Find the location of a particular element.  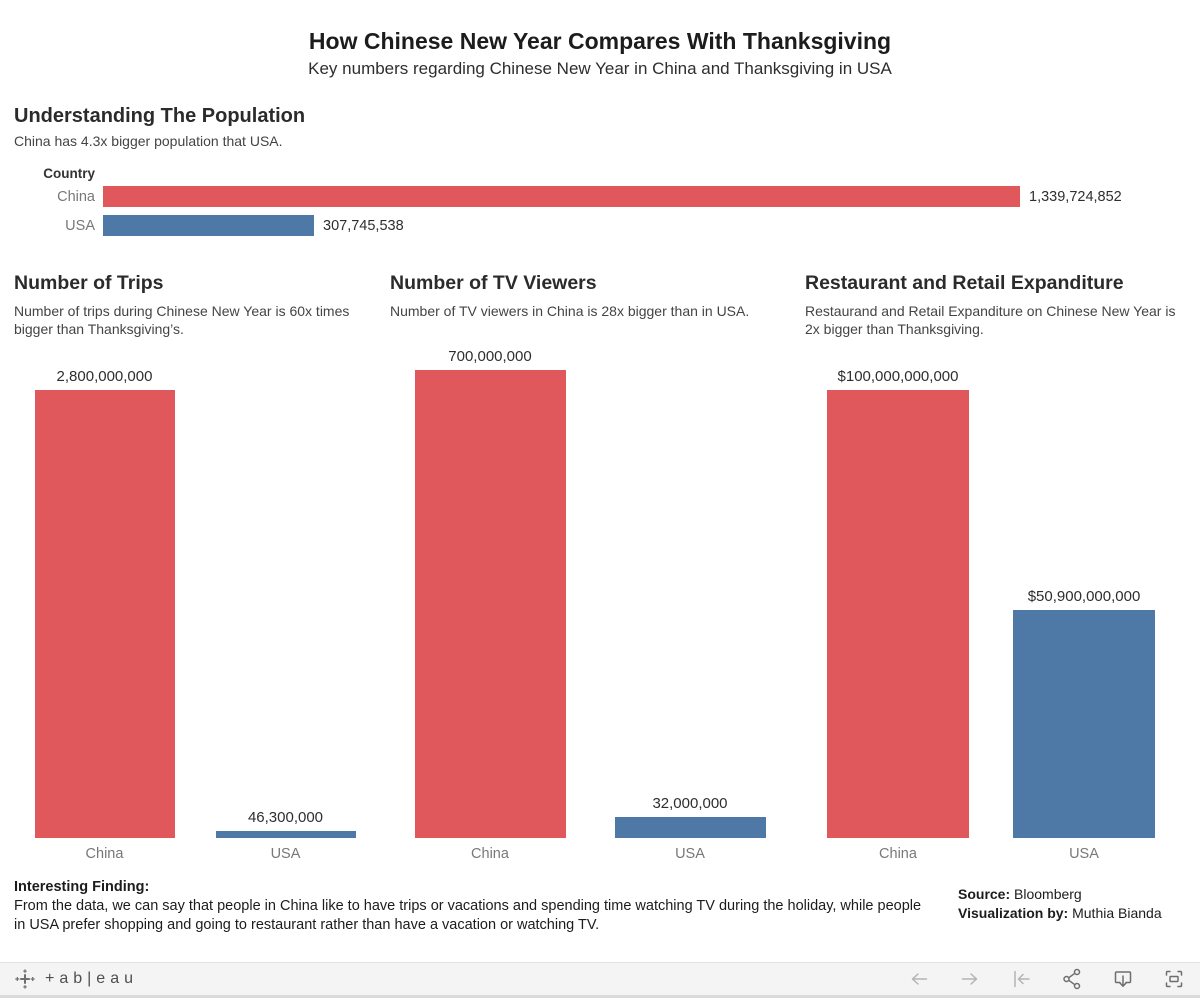

expenditure-axis-china: China is located at coordinates (898, 854).